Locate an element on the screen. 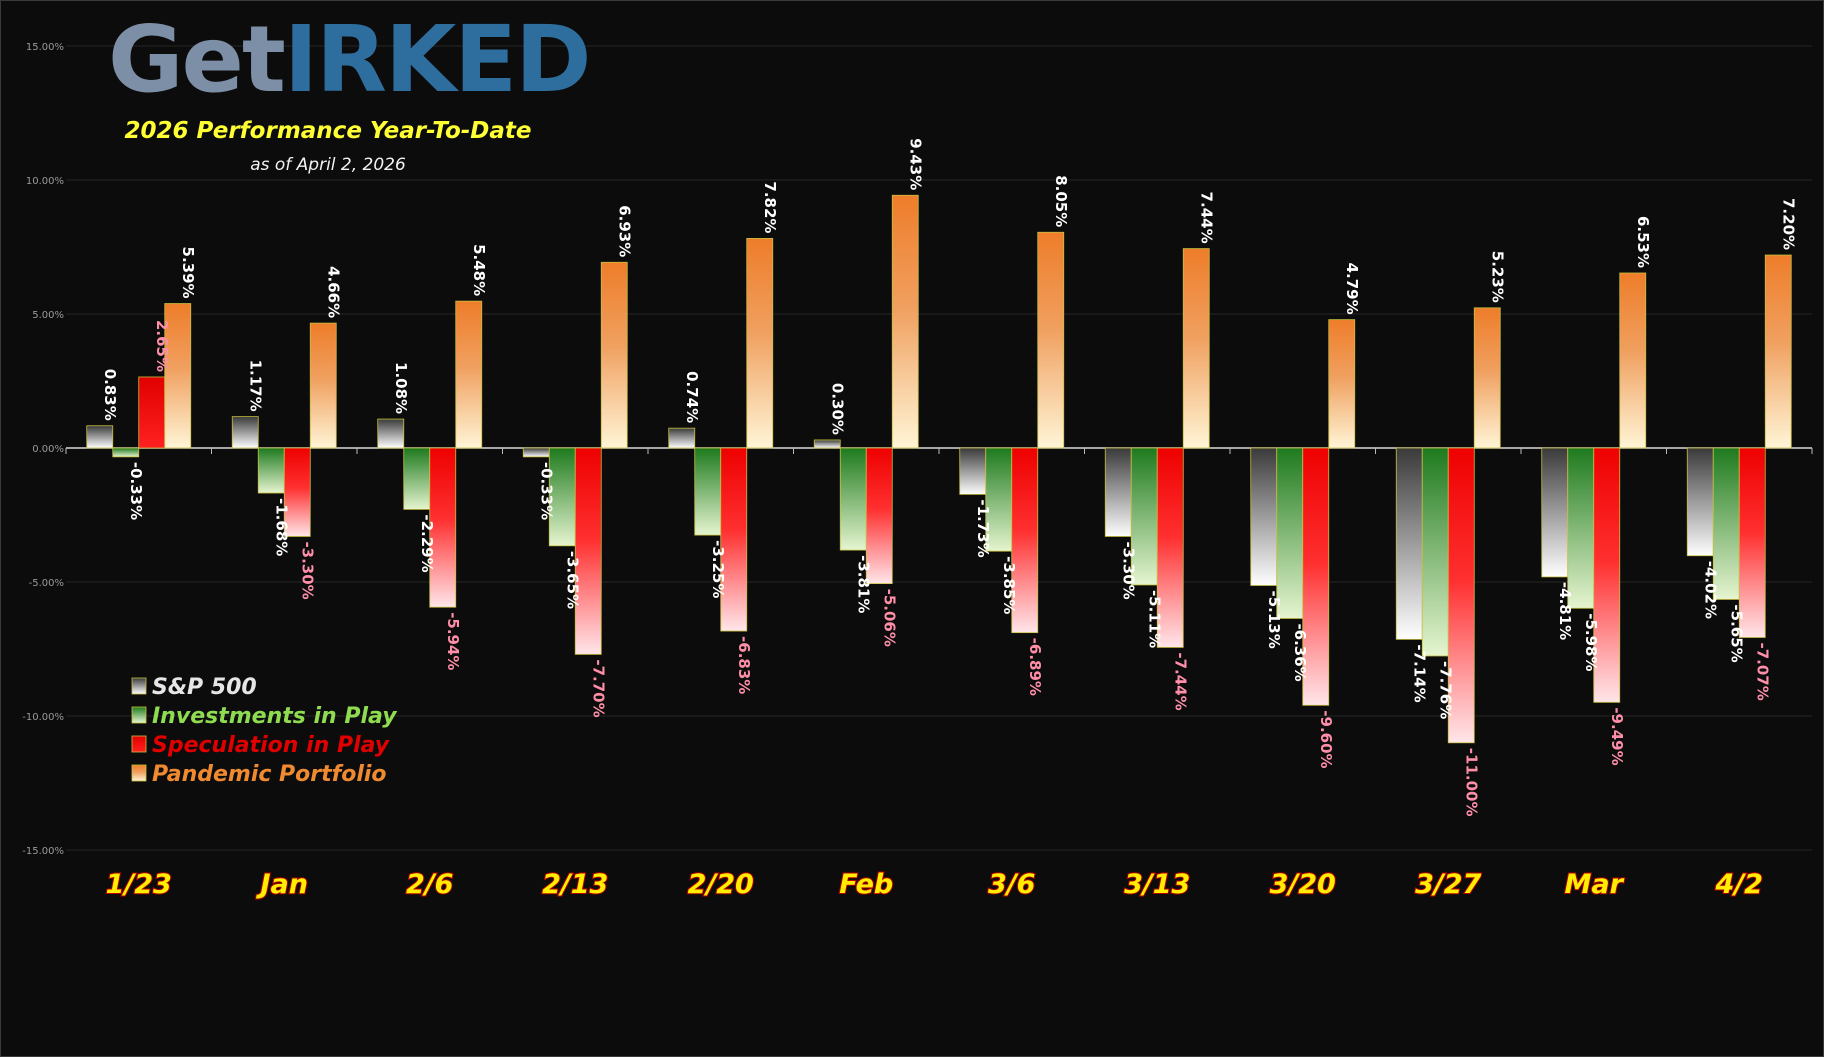 The image size is (1824, 1057). logo-text: GetIRKED is located at coordinates (349, 59).